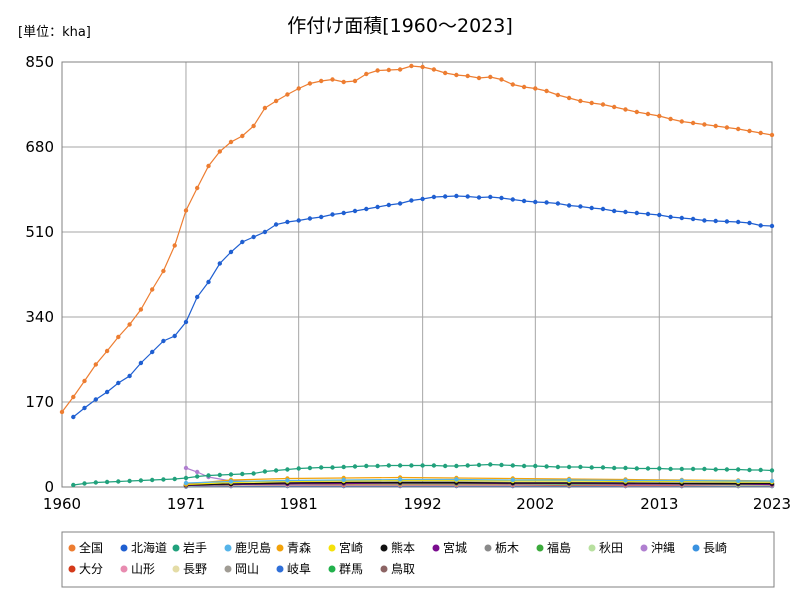 The height and width of the screenshot is (600, 800). What do you see at coordinates (186, 504) in the screenshot?
I see `x-tick-label: 1971` at bounding box center [186, 504].